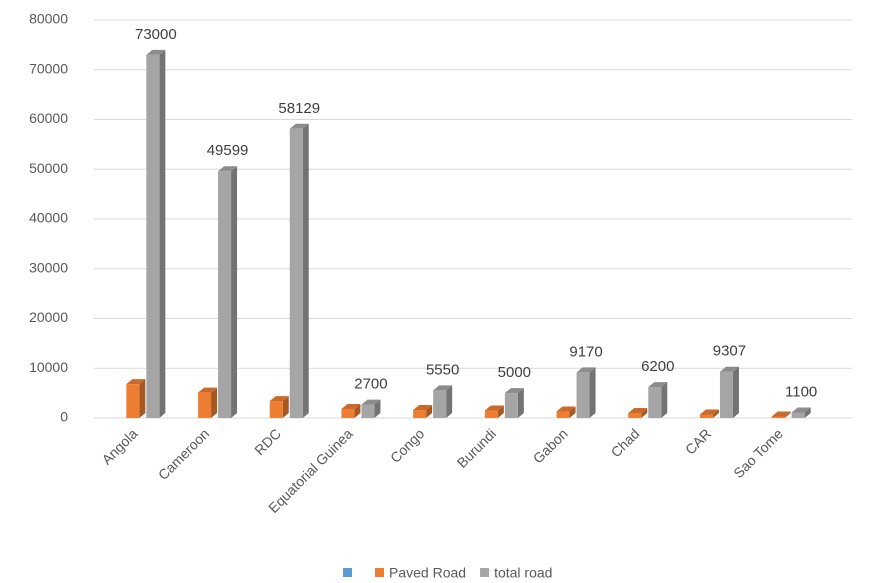 This screenshot has width=882, height=583. Describe the element at coordinates (119, 446) in the screenshot. I see `x-tick-label: Angola` at that location.